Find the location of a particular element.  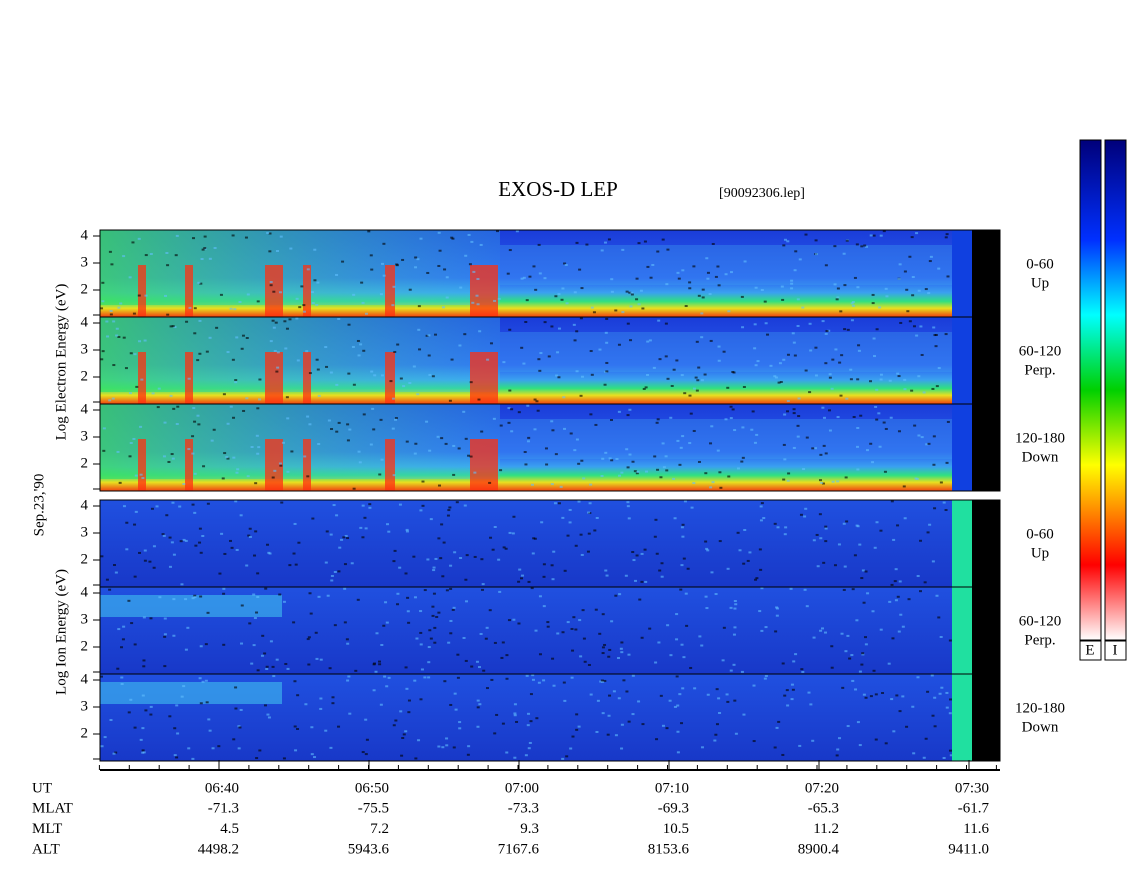

row-value: 06:50 is located at coordinates (372, 788).